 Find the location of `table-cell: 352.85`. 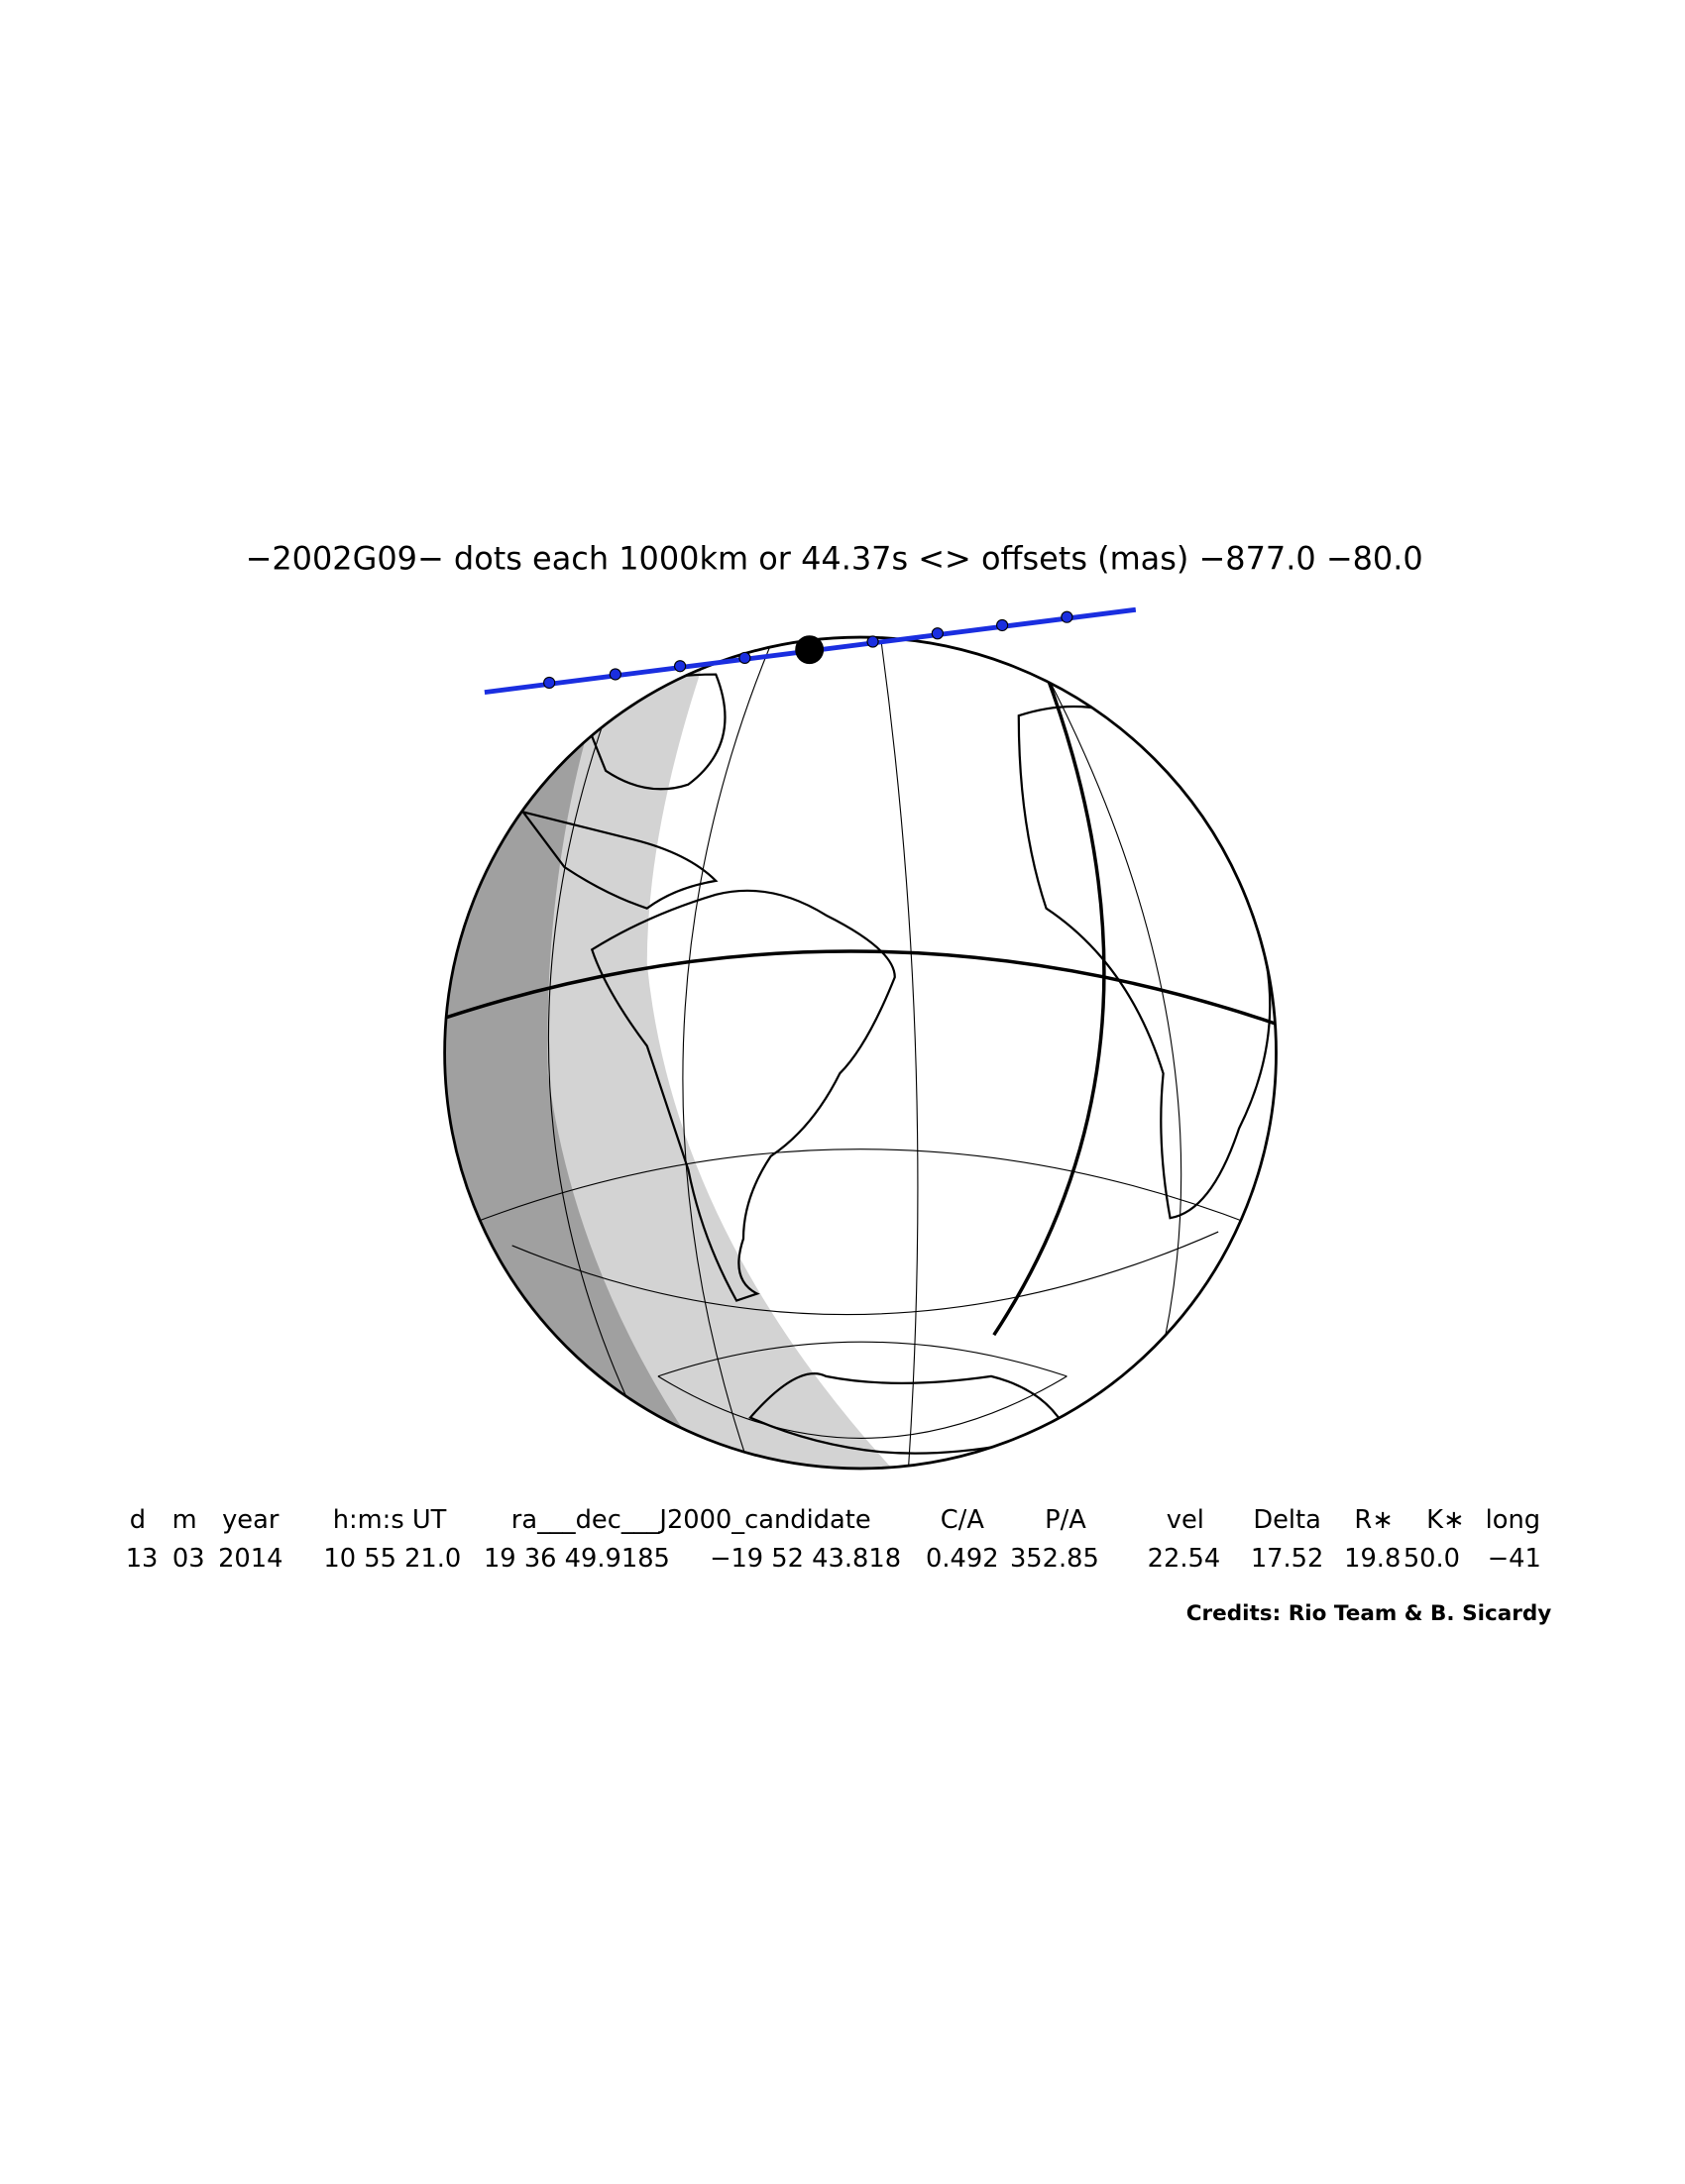

table-cell: 352.85 is located at coordinates (1054, 1559).